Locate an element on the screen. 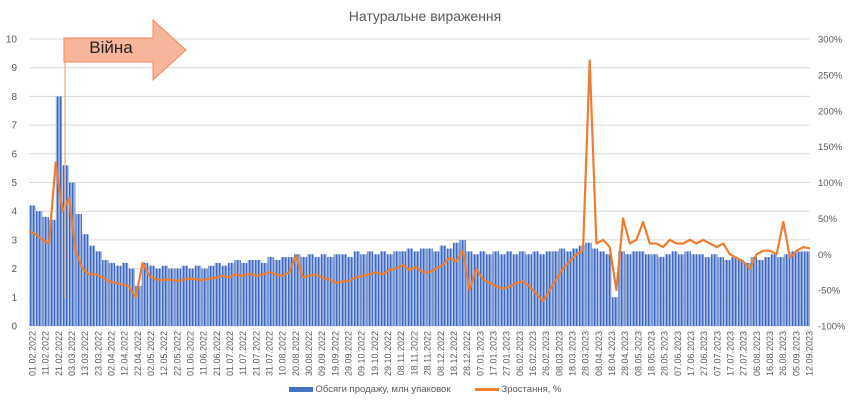 The image size is (850, 408). y-right-tick-label: 100% is located at coordinates (830, 183).